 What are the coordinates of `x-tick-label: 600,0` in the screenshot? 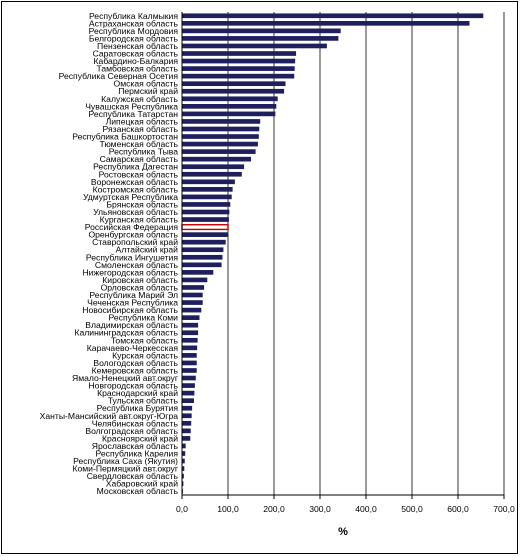 It's located at (458, 509).